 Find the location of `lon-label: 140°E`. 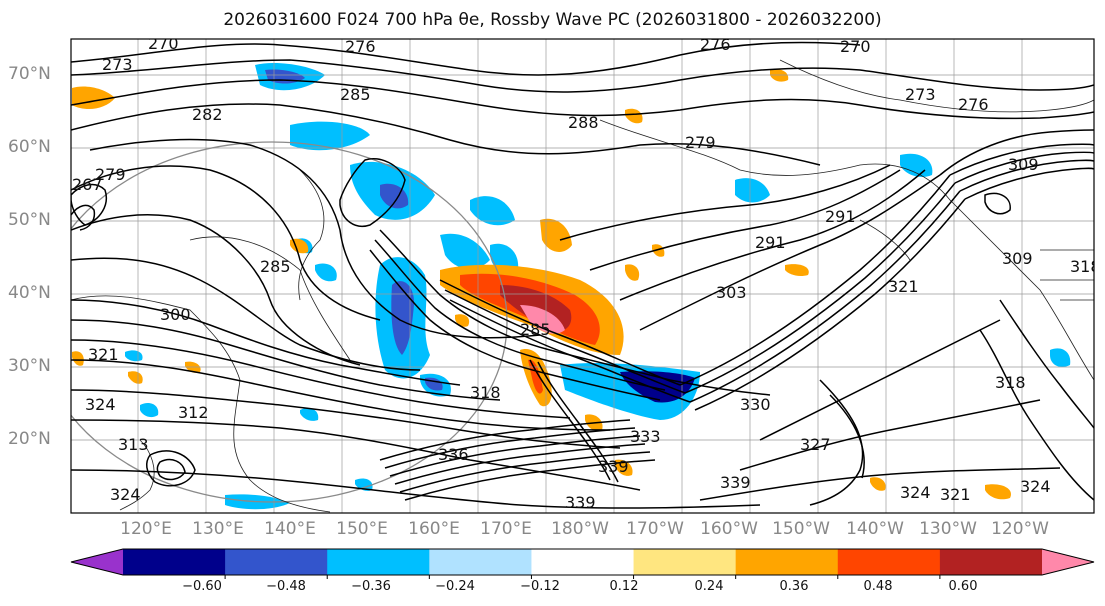

lon-label: 140°E is located at coordinates (290, 529).